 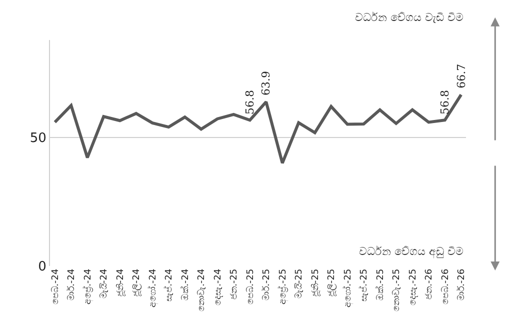 I want to click on x-tick-label: ජූලි-24, so click(x=137, y=282).